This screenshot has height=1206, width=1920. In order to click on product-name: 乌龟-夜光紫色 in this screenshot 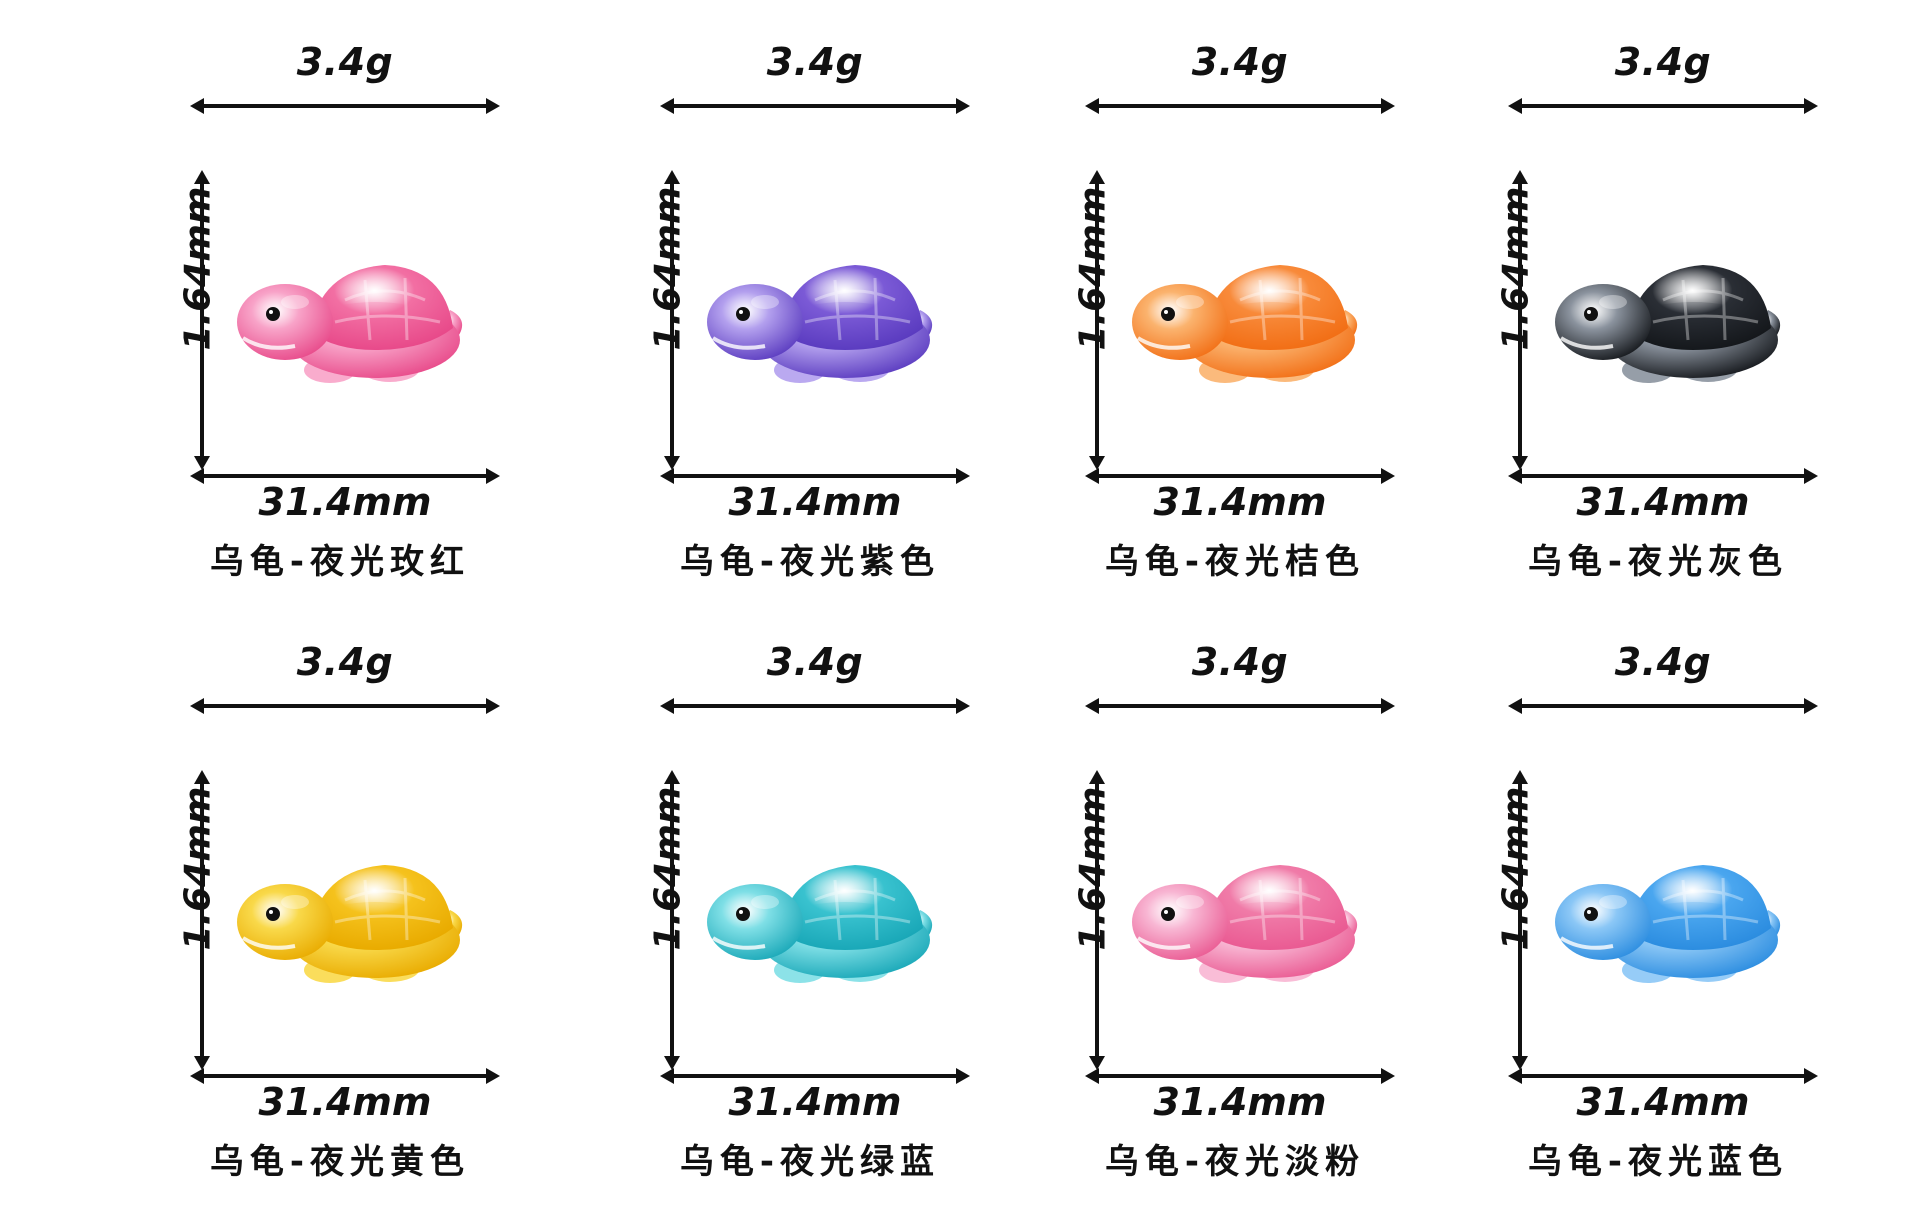, I will do `click(810, 562)`.